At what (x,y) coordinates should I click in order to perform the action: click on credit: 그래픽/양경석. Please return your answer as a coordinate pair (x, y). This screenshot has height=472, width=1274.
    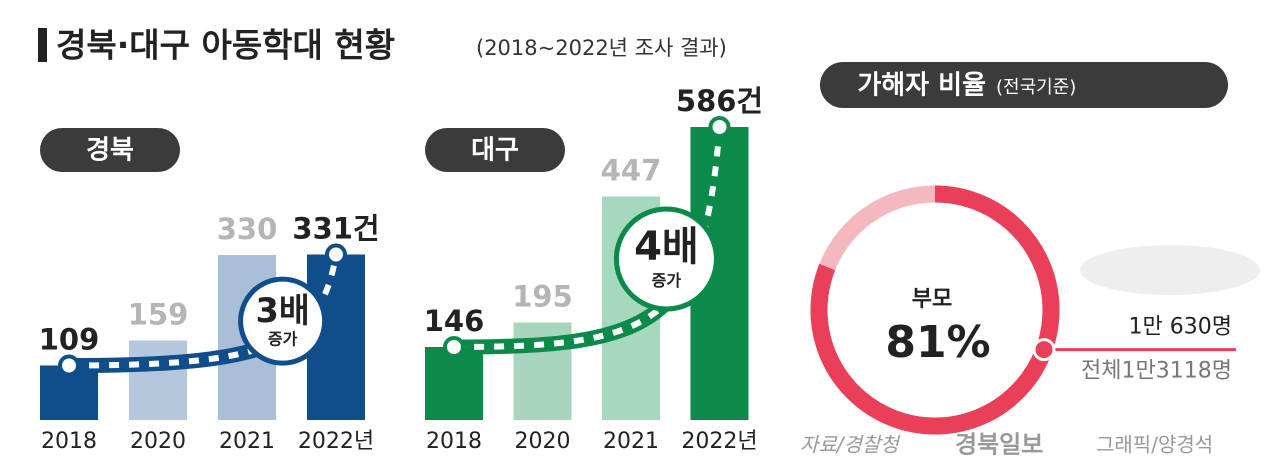
    Looking at the image, I should click on (1154, 445).